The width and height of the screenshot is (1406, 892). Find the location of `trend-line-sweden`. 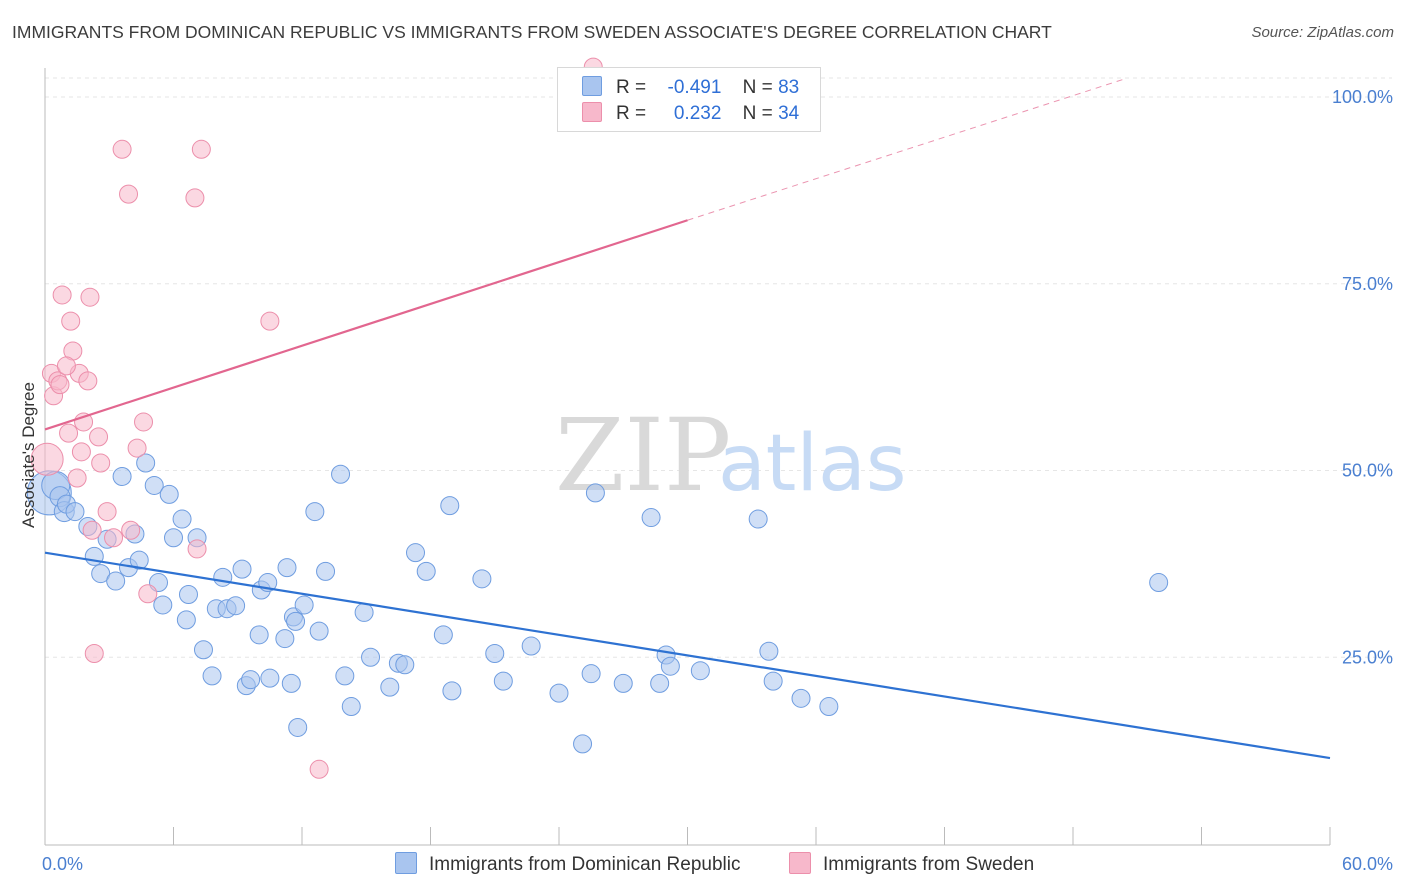

trend-line-sweden is located at coordinates (366, 325).